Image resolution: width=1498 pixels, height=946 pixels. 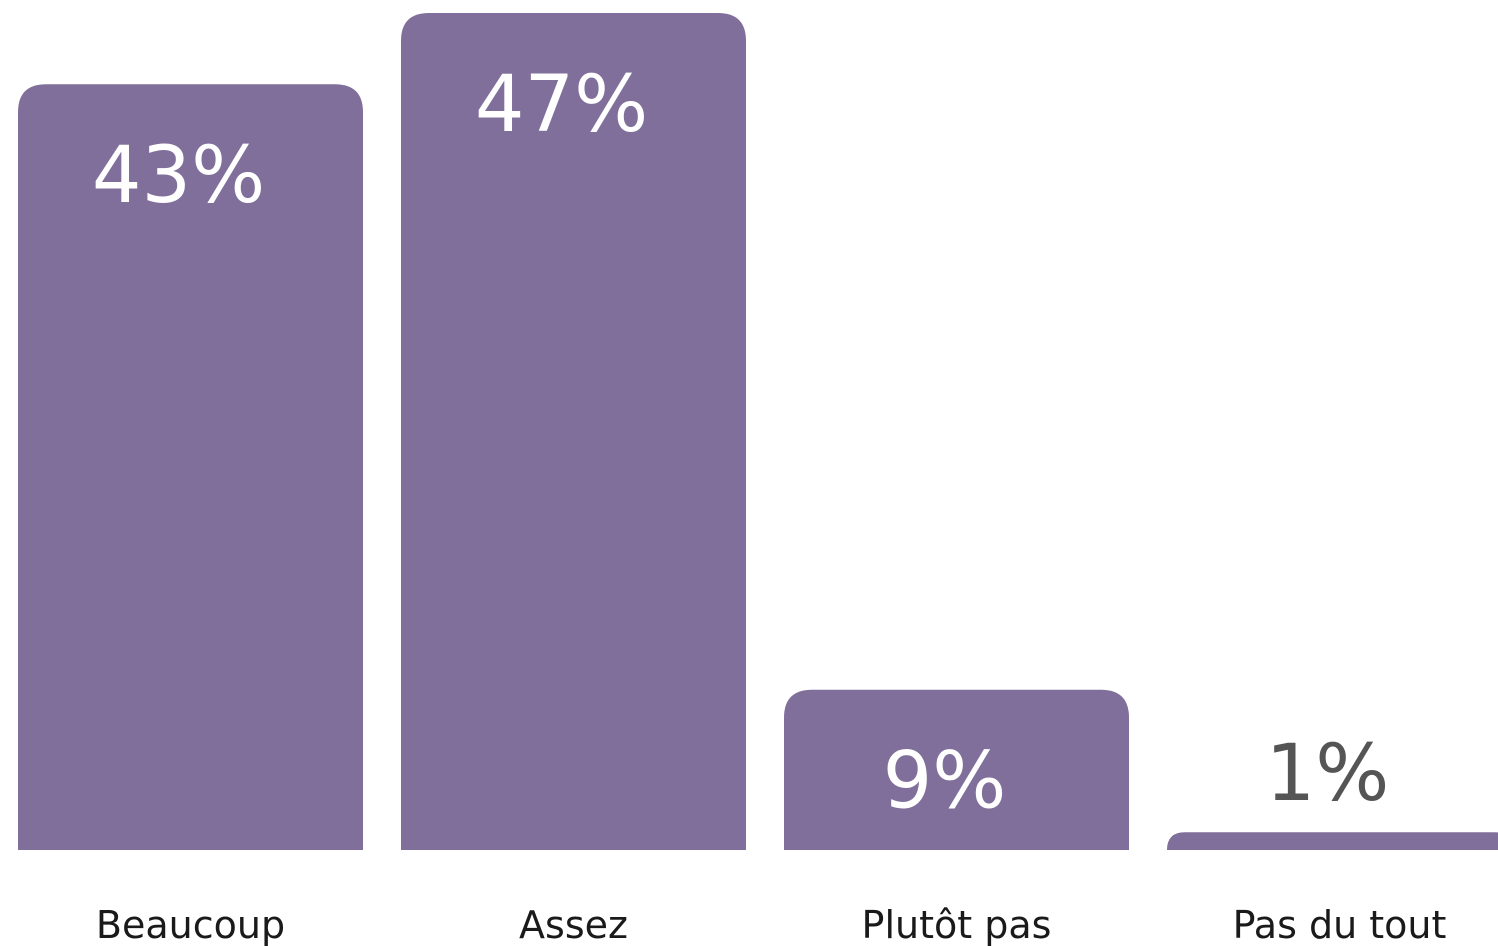 I want to click on category-label: Plutôt pas, so click(x=957, y=924).